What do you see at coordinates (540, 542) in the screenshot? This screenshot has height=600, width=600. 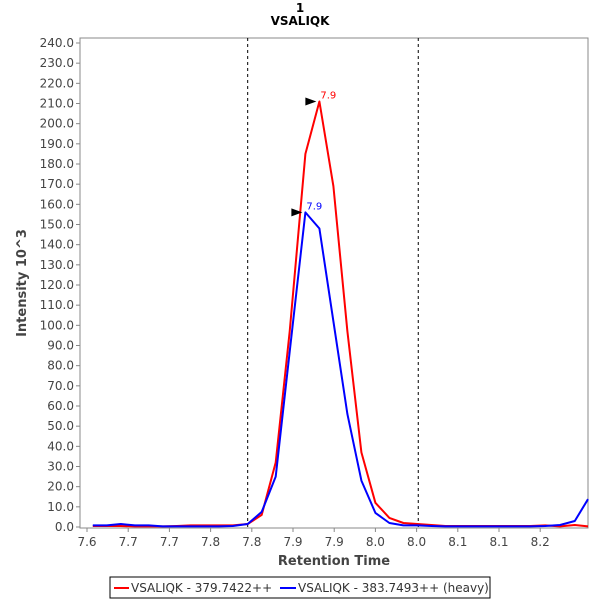 I see `x-tick-label: 8.2` at bounding box center [540, 542].